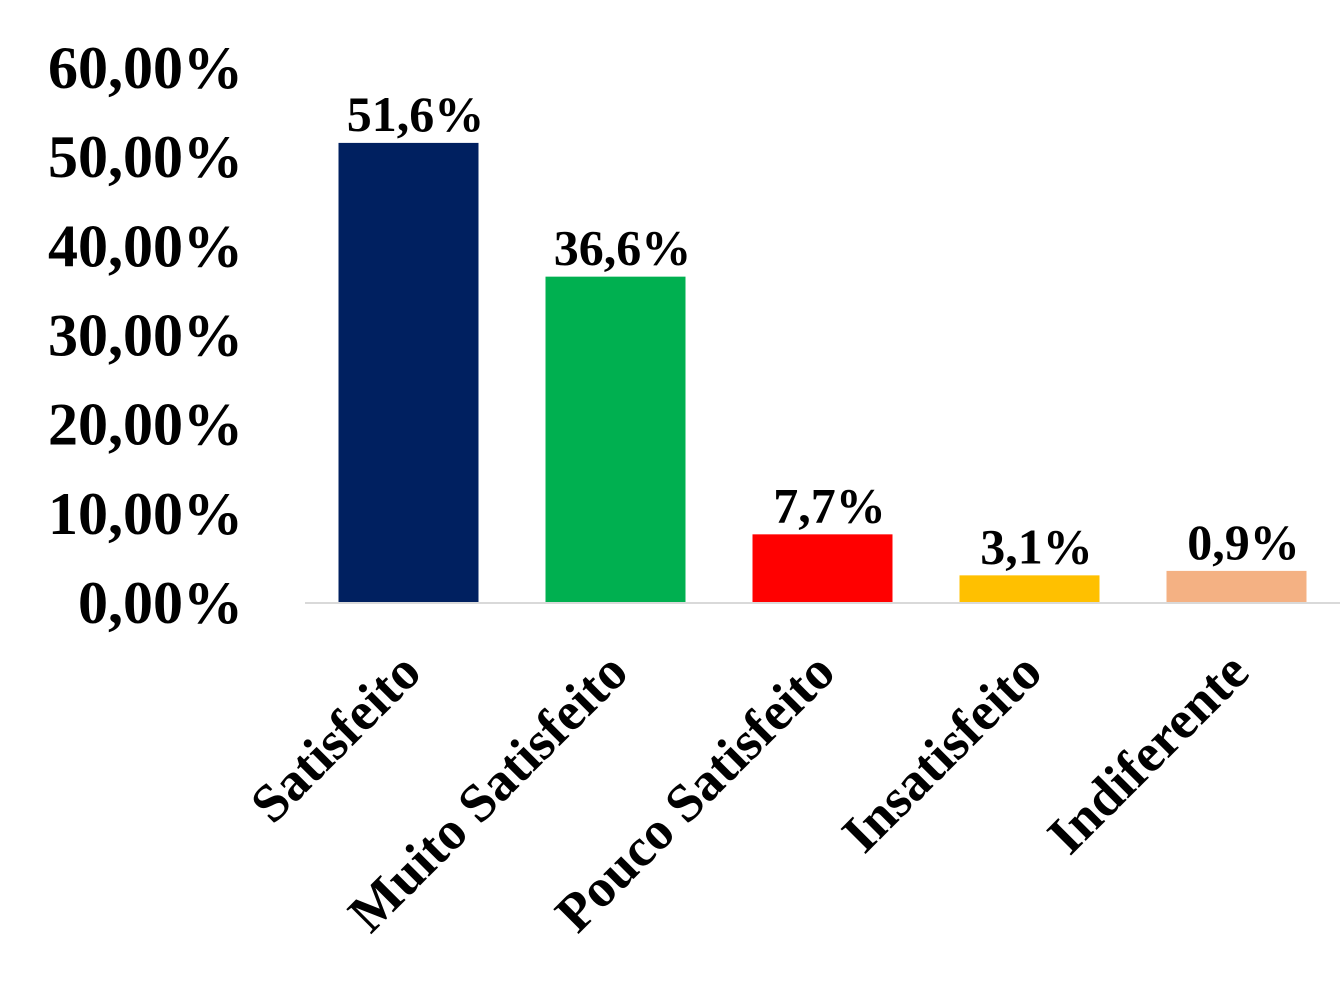 The width and height of the screenshot is (1343, 1006). What do you see at coordinates (145, 157) in the screenshot?
I see `y-tick-label: 50,00%` at bounding box center [145, 157].